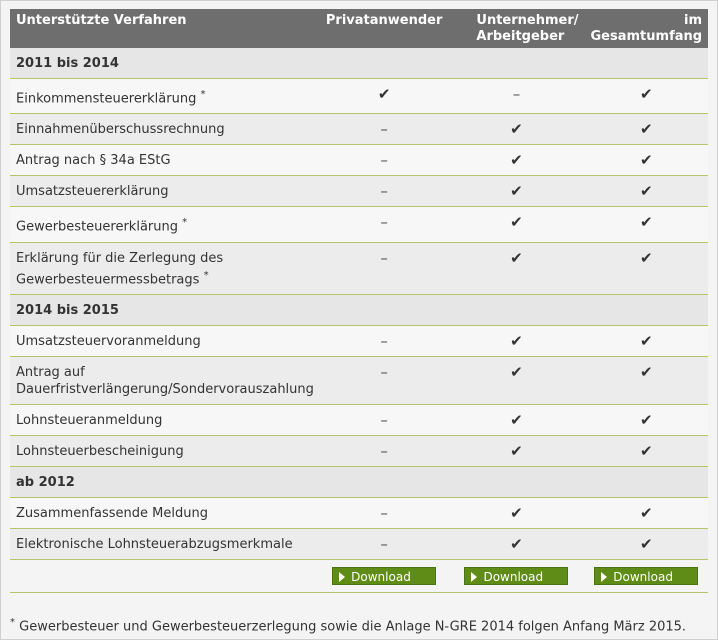  Describe the element at coordinates (646, 28) in the screenshot. I see `header-full: im Gesamtumfang` at that location.